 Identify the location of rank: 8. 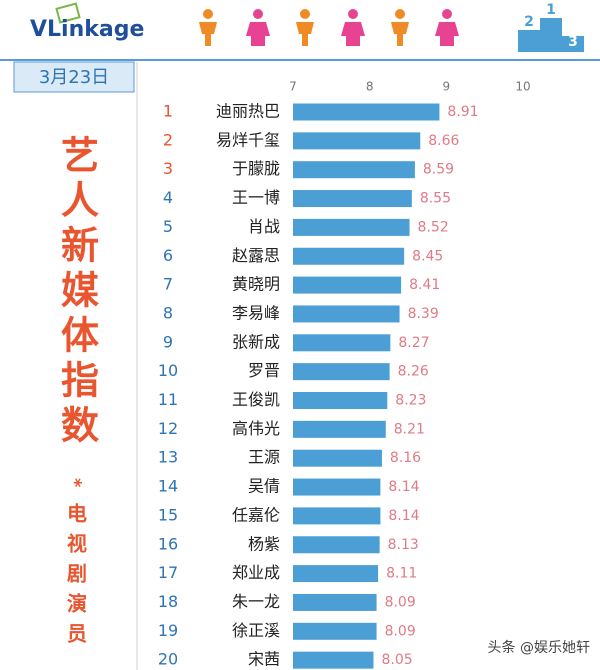
(168, 312).